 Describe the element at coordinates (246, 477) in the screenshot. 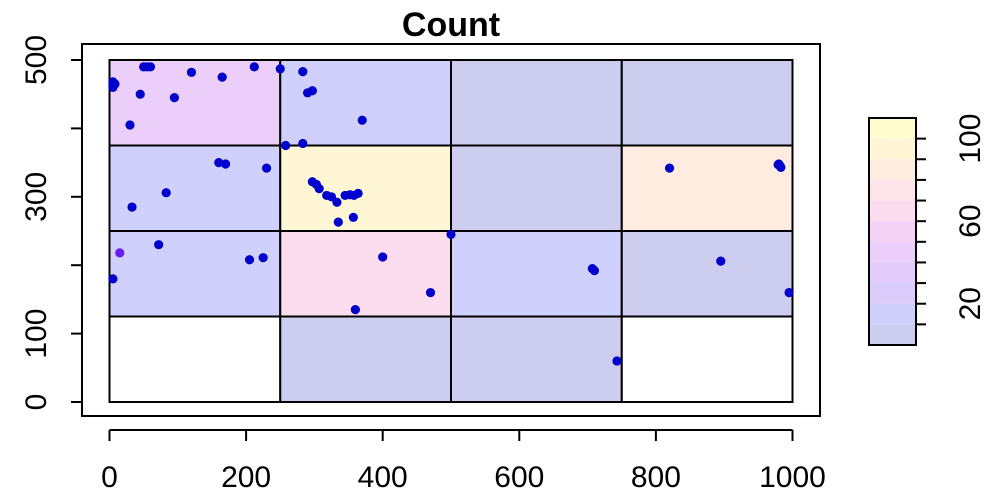

I see `x-tick-label: 200` at that location.